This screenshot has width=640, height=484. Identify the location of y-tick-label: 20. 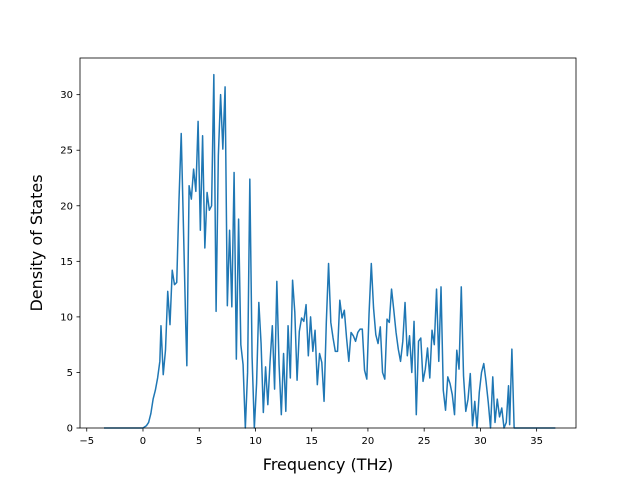
(66, 206).